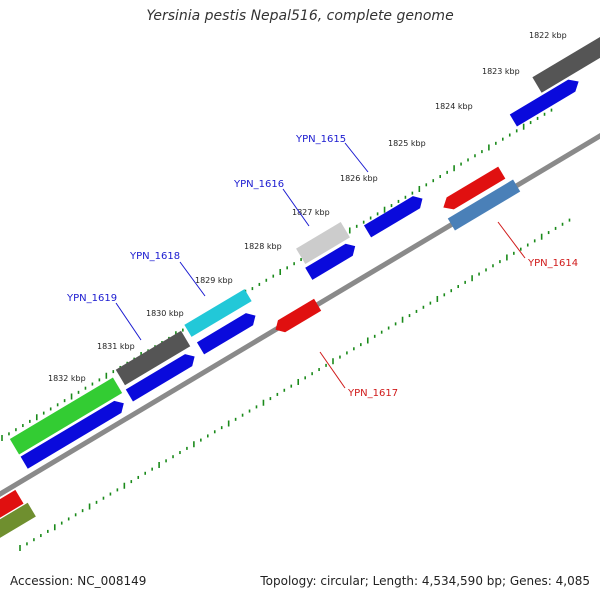  What do you see at coordinates (454, 106) in the screenshot?
I see `tick-label: 1824 kbp` at bounding box center [454, 106].